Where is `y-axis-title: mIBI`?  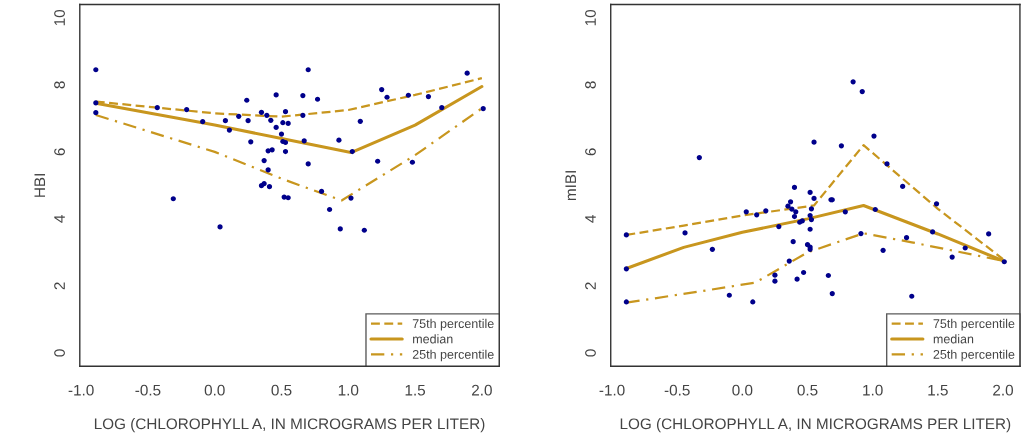 y-axis-title: mIBI is located at coordinates (570, 186).